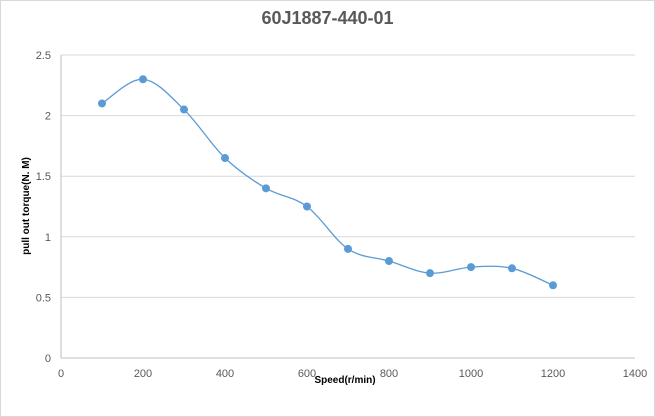 This screenshot has height=417, width=655. I want to click on x-tick-label: 200, so click(143, 374).